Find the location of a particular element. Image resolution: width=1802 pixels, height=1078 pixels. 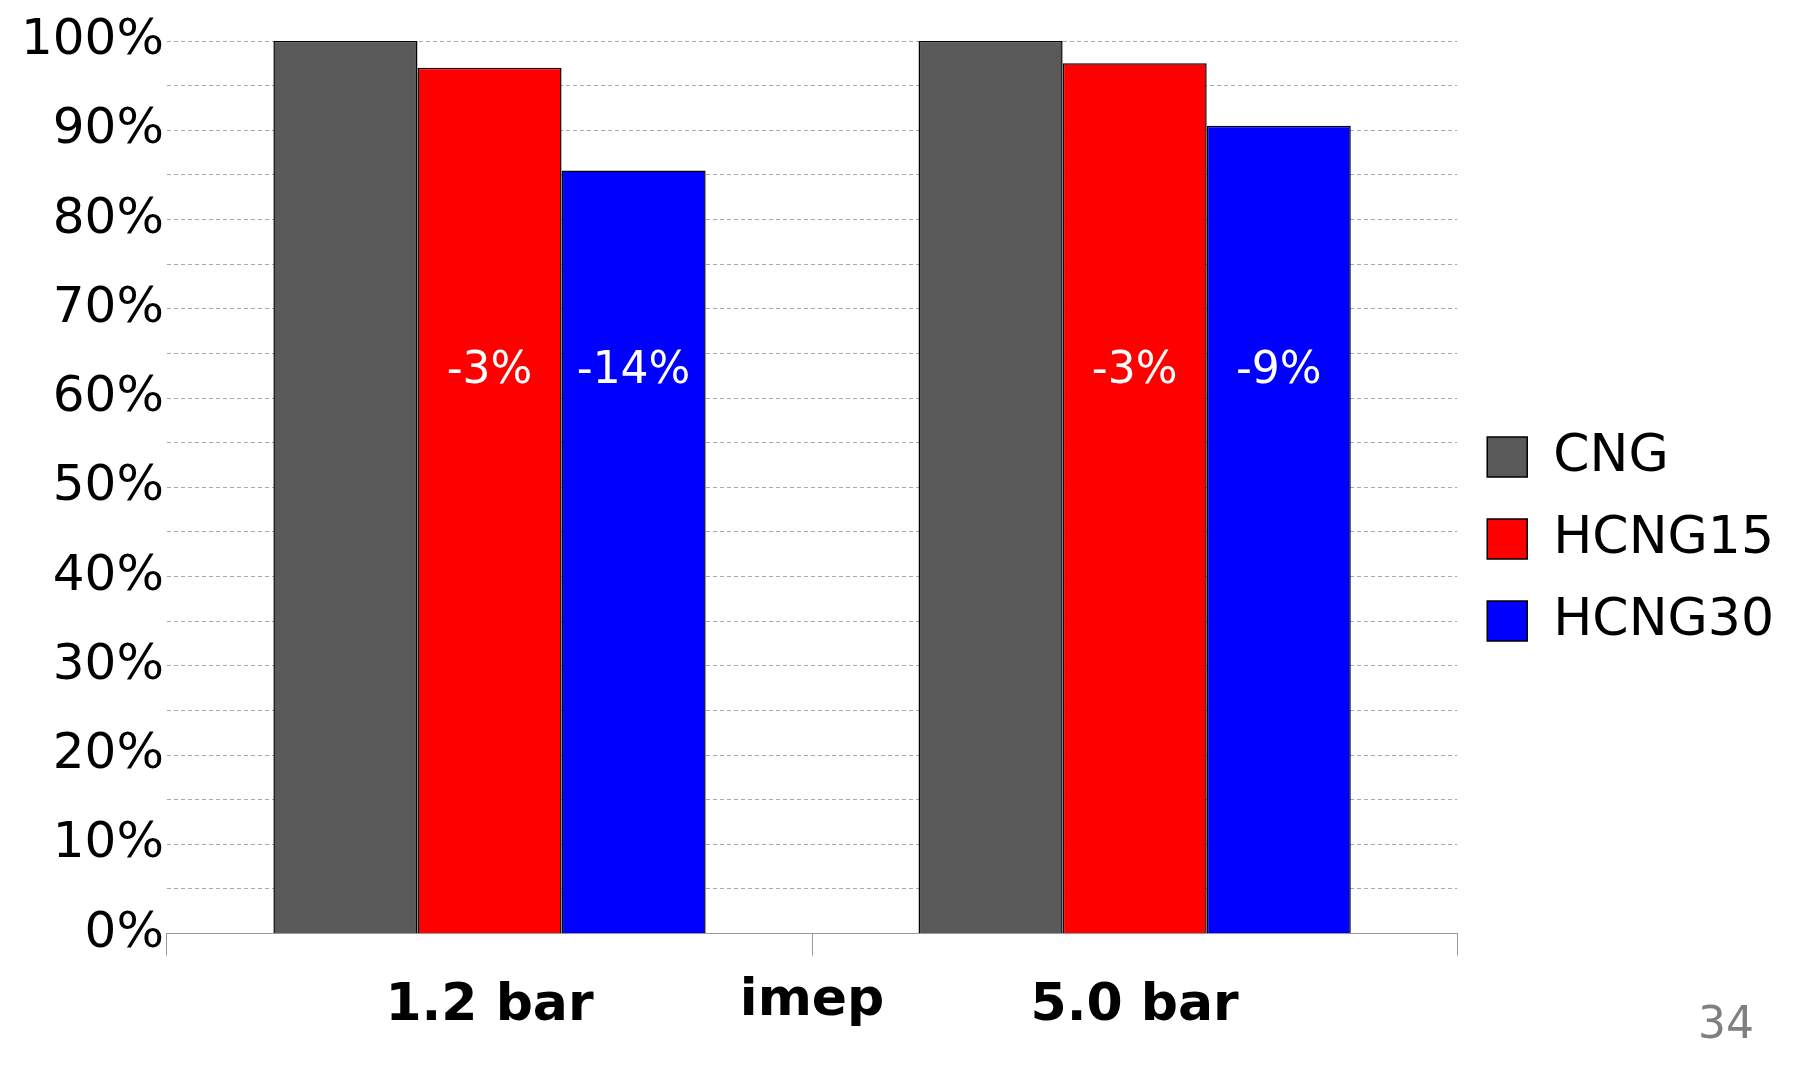

x-tick-label: 5.0 bar is located at coordinates (1135, 1002).